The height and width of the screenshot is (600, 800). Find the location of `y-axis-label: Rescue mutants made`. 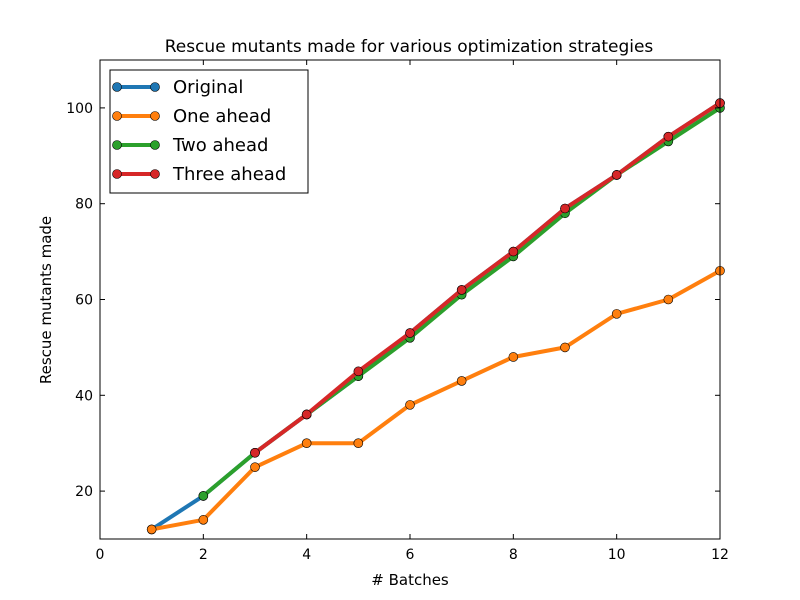

y-axis-label: Rescue mutants made is located at coordinates (46, 300).